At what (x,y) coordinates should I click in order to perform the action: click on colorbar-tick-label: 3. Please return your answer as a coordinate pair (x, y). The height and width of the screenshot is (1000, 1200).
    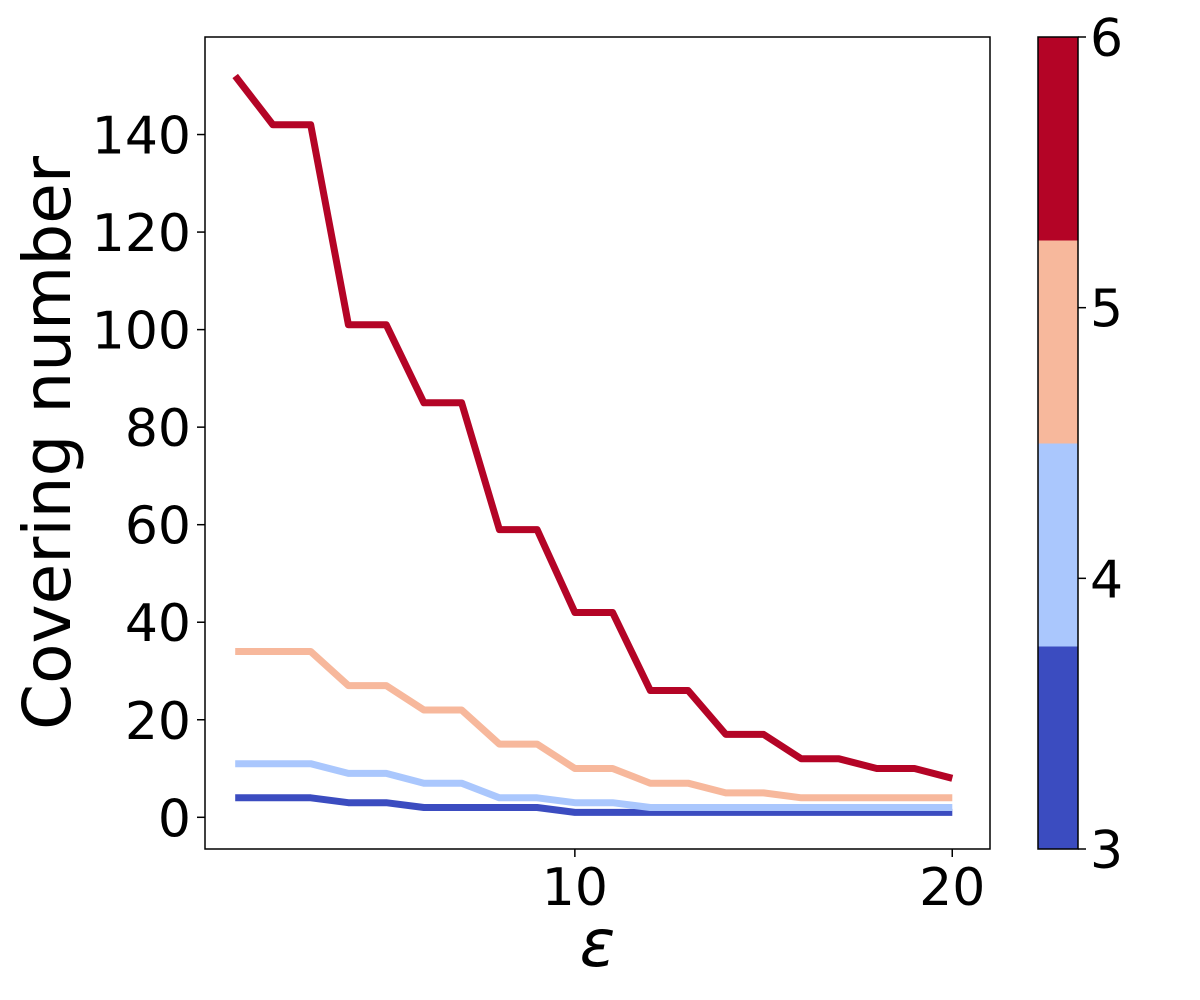
    Looking at the image, I should click on (1106, 851).